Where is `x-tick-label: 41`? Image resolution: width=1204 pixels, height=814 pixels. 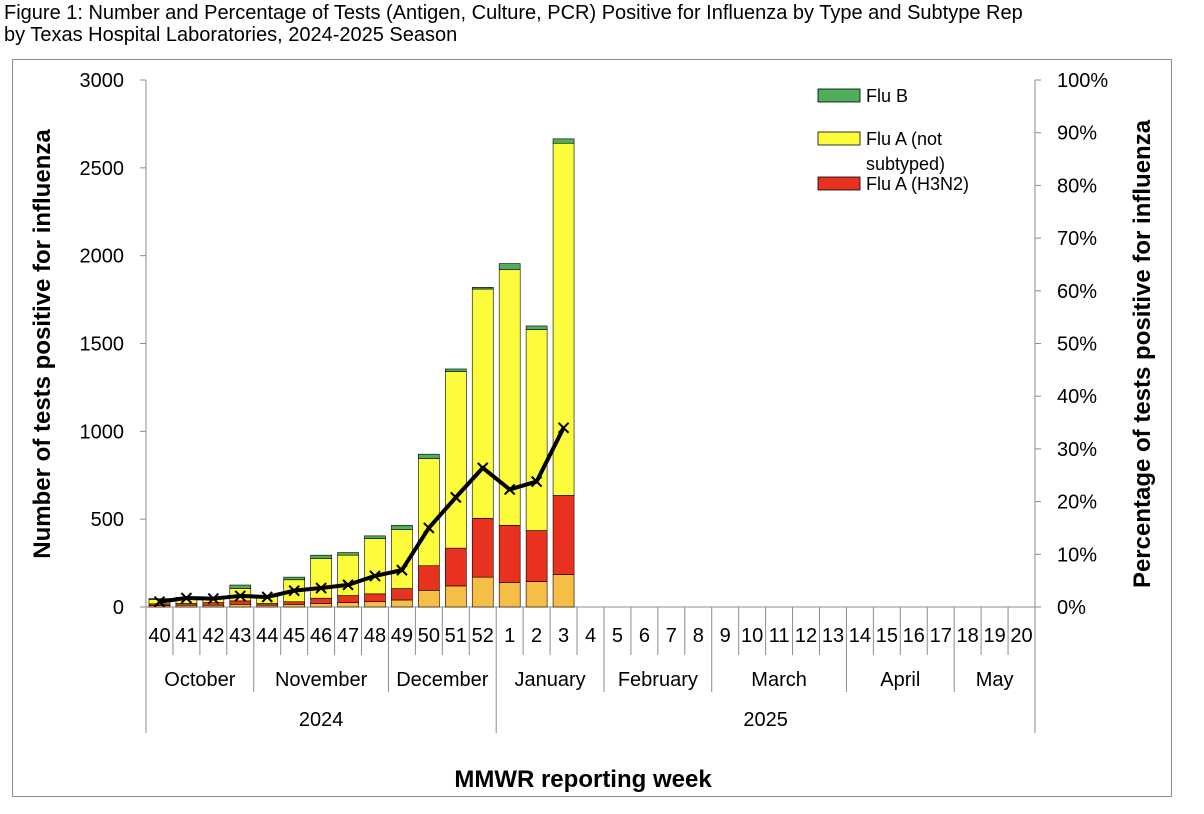 x-tick-label: 41 is located at coordinates (186, 636).